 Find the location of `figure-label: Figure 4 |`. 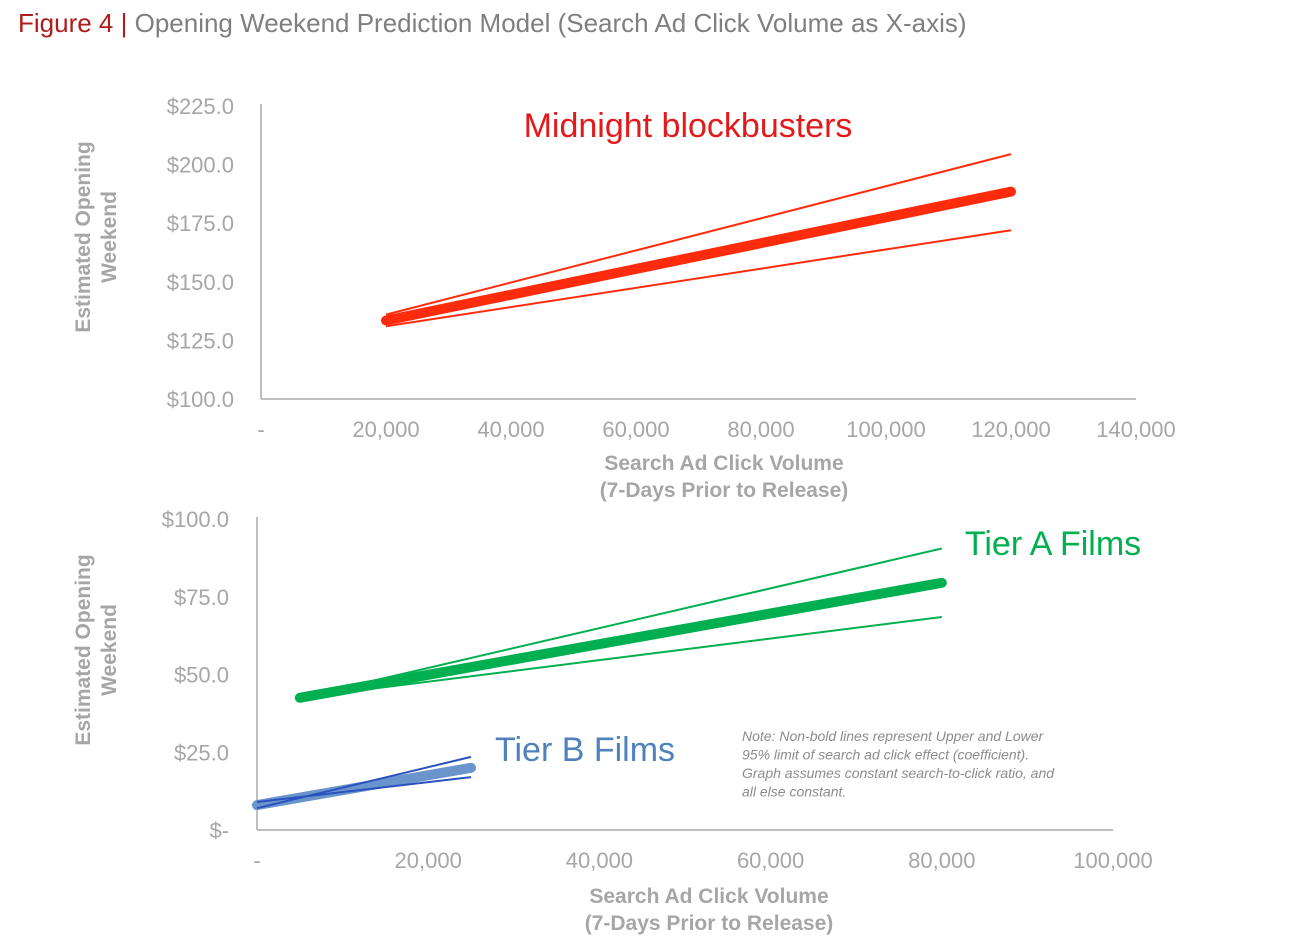

figure-label: Figure 4 | is located at coordinates (73, 23).